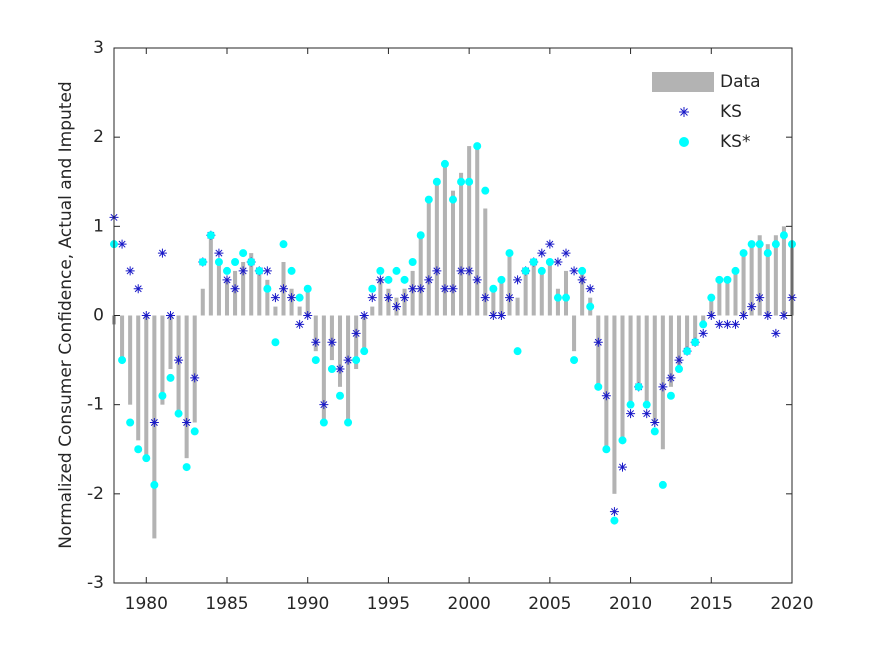 Image resolution: width=875 pixels, height=656 pixels. Describe the element at coordinates (146, 604) in the screenshot. I see `x-tick-label: 1980` at that location.